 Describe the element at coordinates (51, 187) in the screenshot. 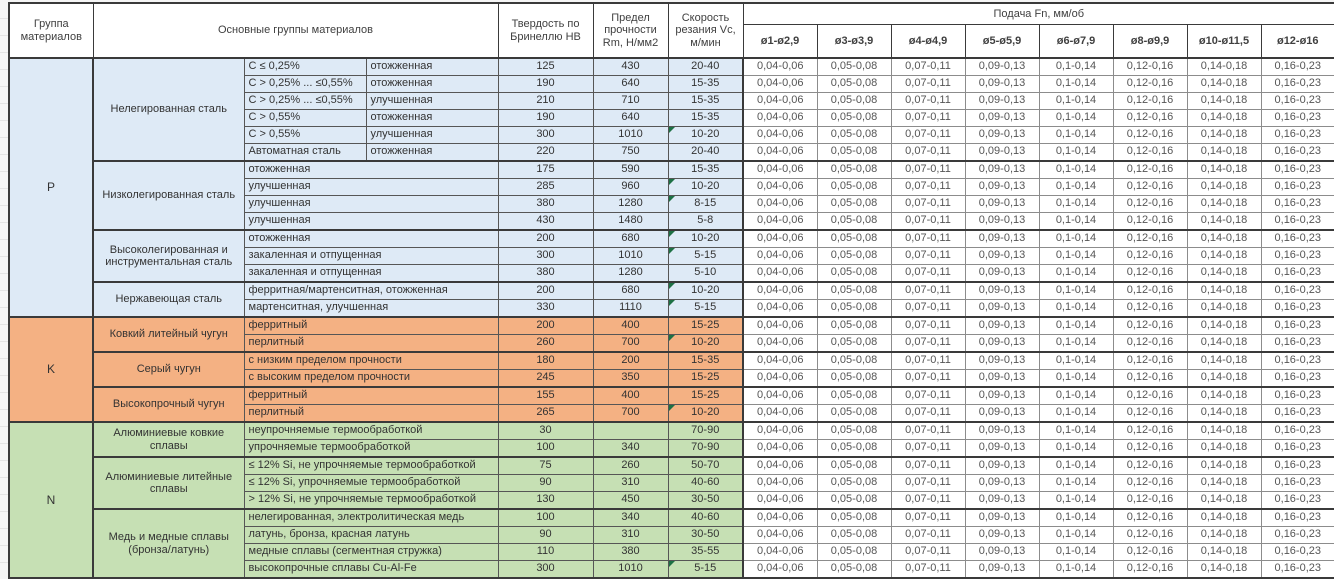

I see `cell-group-letter: P` at that location.